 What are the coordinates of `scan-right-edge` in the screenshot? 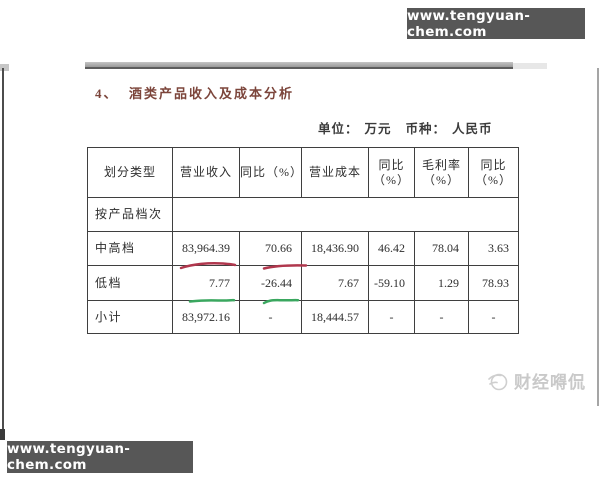 It's located at (598, 237).